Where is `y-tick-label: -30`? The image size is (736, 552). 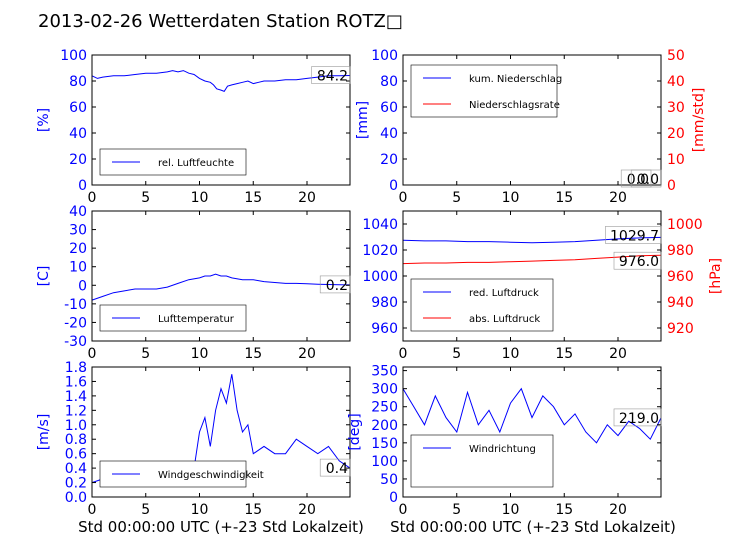
y-tick-label: -30 is located at coordinates (75, 342).